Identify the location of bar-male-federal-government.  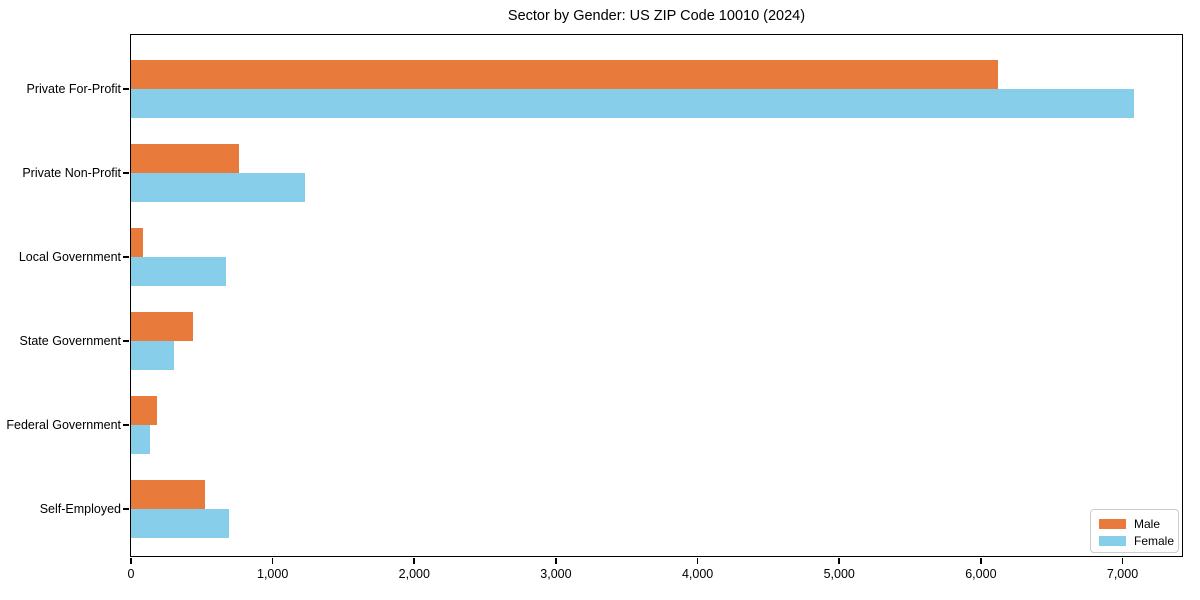
(144, 410).